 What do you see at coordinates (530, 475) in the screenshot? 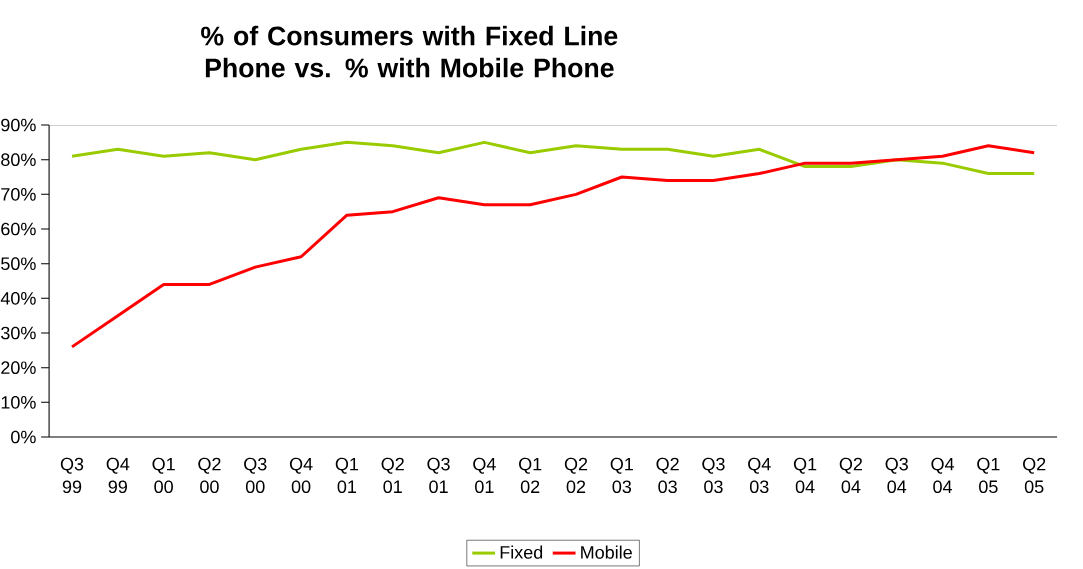
I see `x-tick-label: Q1 02` at bounding box center [530, 475].